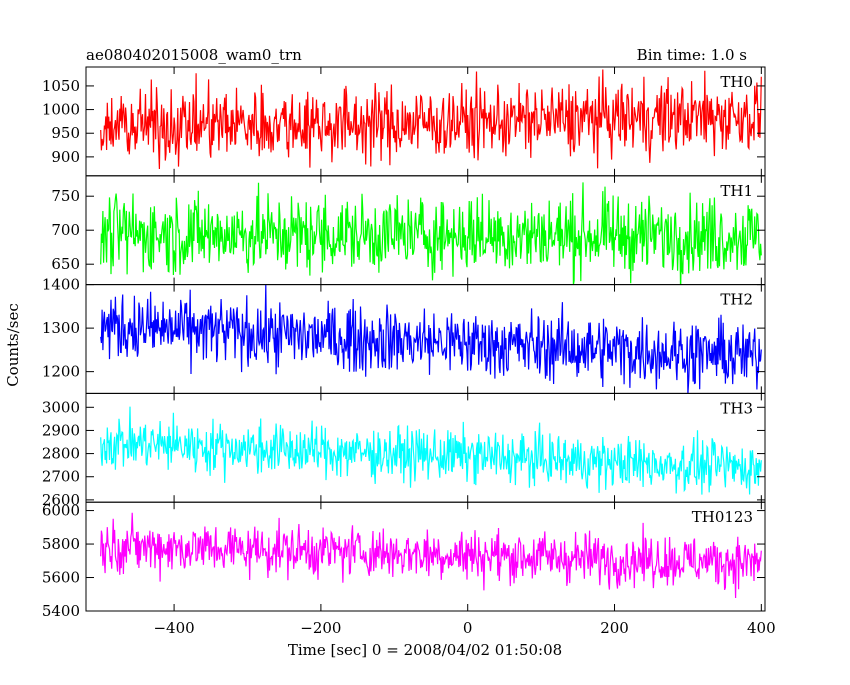 The height and width of the screenshot is (685, 850). What do you see at coordinates (614, 628) in the screenshot?
I see `x-tick-label: 200` at bounding box center [614, 628].